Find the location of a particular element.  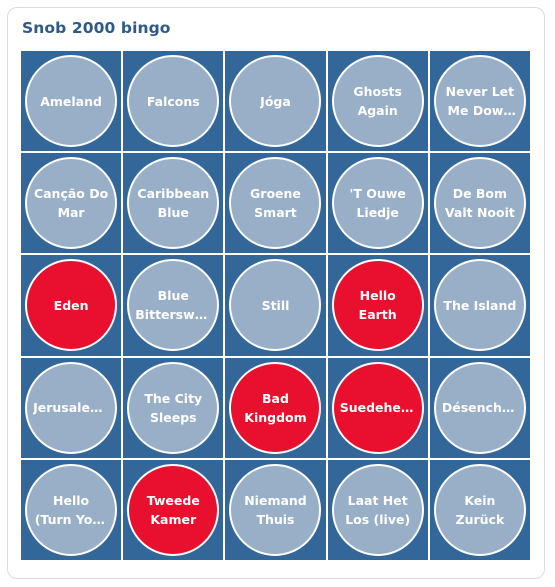

bingo-cell-label: Niemand Thuis is located at coordinates (275, 509).